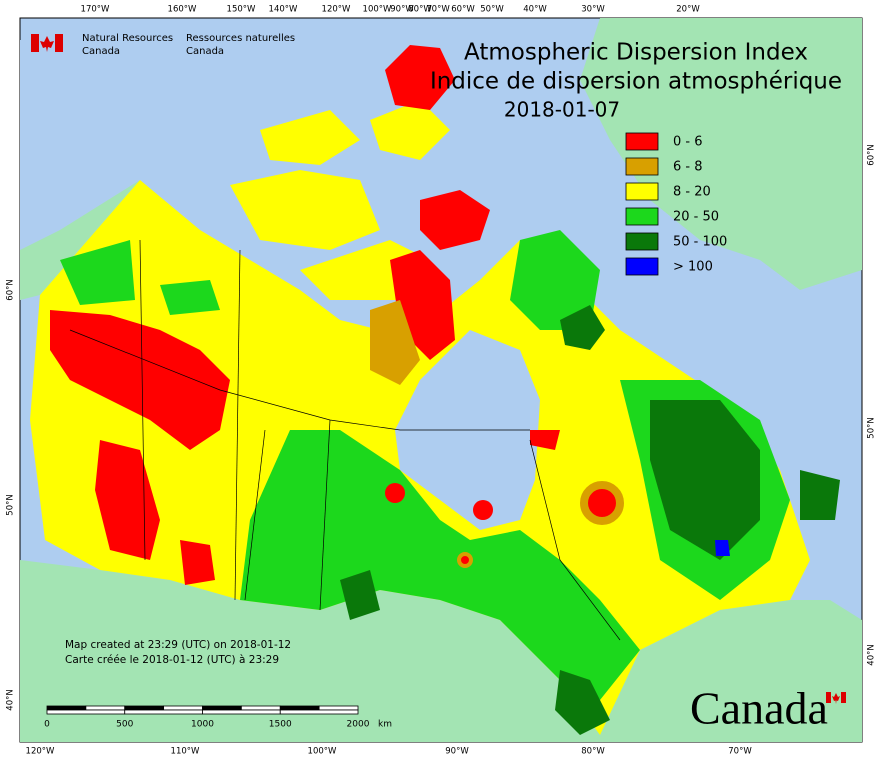 This screenshot has height=764, width=880. What do you see at coordinates (47, 725) in the screenshot?
I see `scale-label: 0` at bounding box center [47, 725].